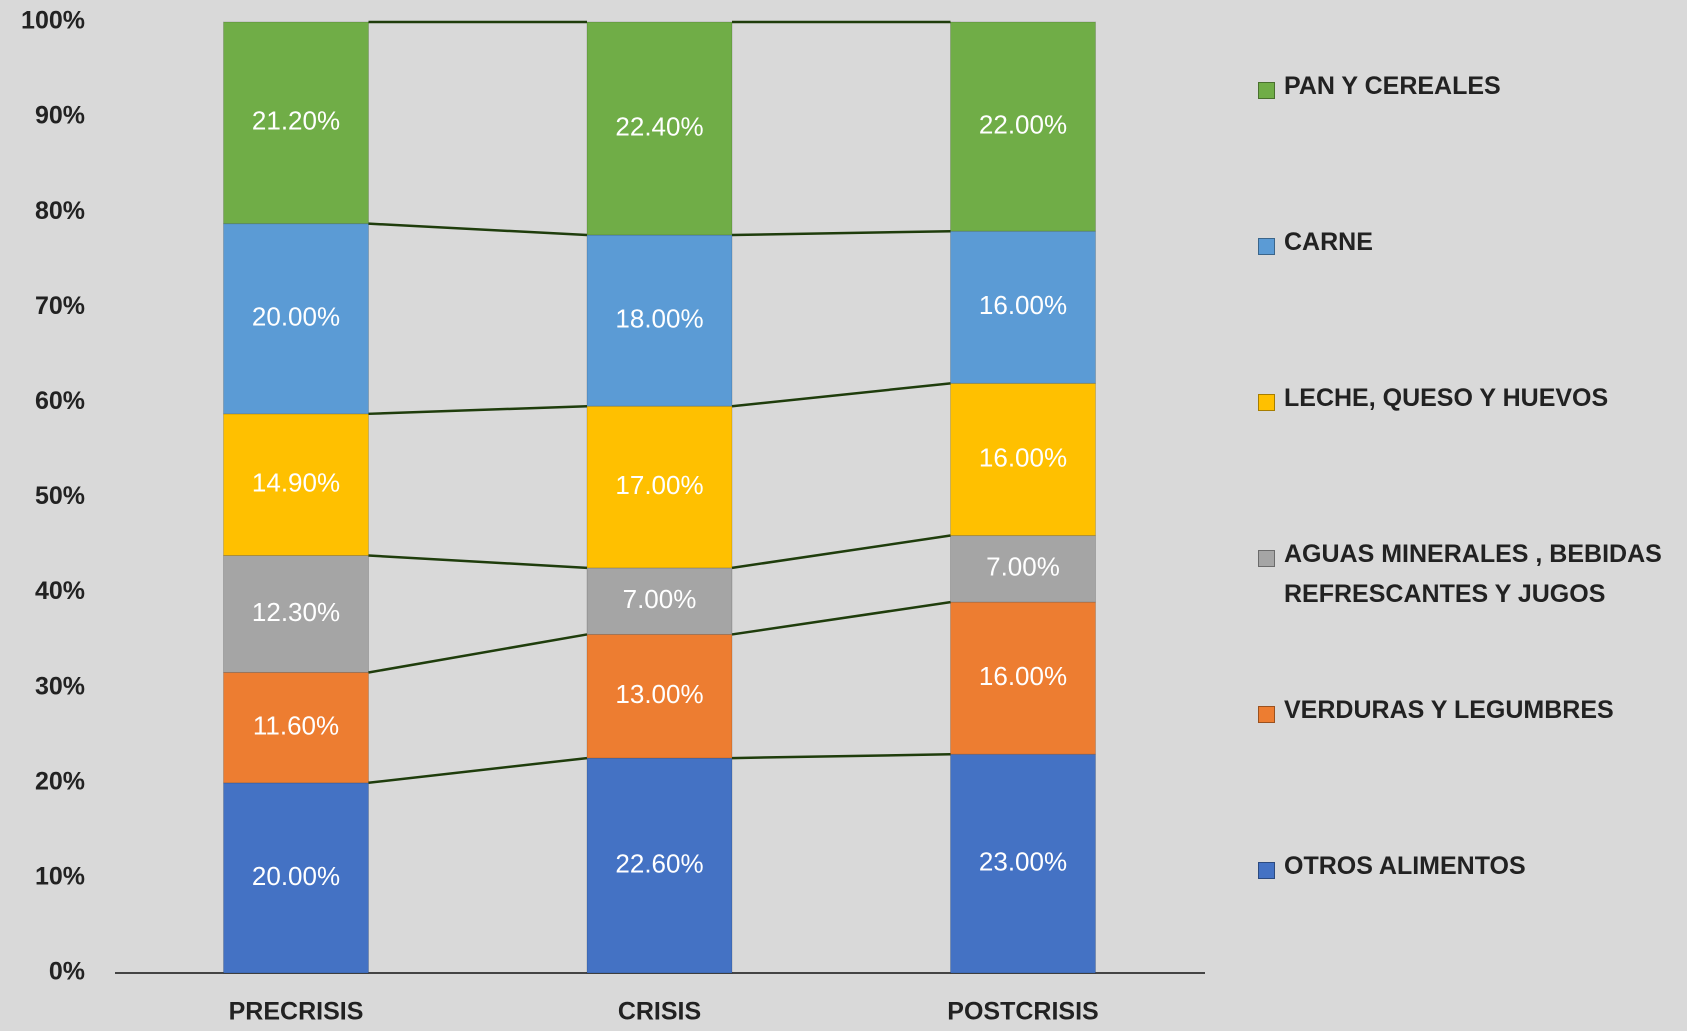 This screenshot has width=1687, height=1031. What do you see at coordinates (60, 877) in the screenshot?
I see `y-tick-label: 10%` at bounding box center [60, 877].